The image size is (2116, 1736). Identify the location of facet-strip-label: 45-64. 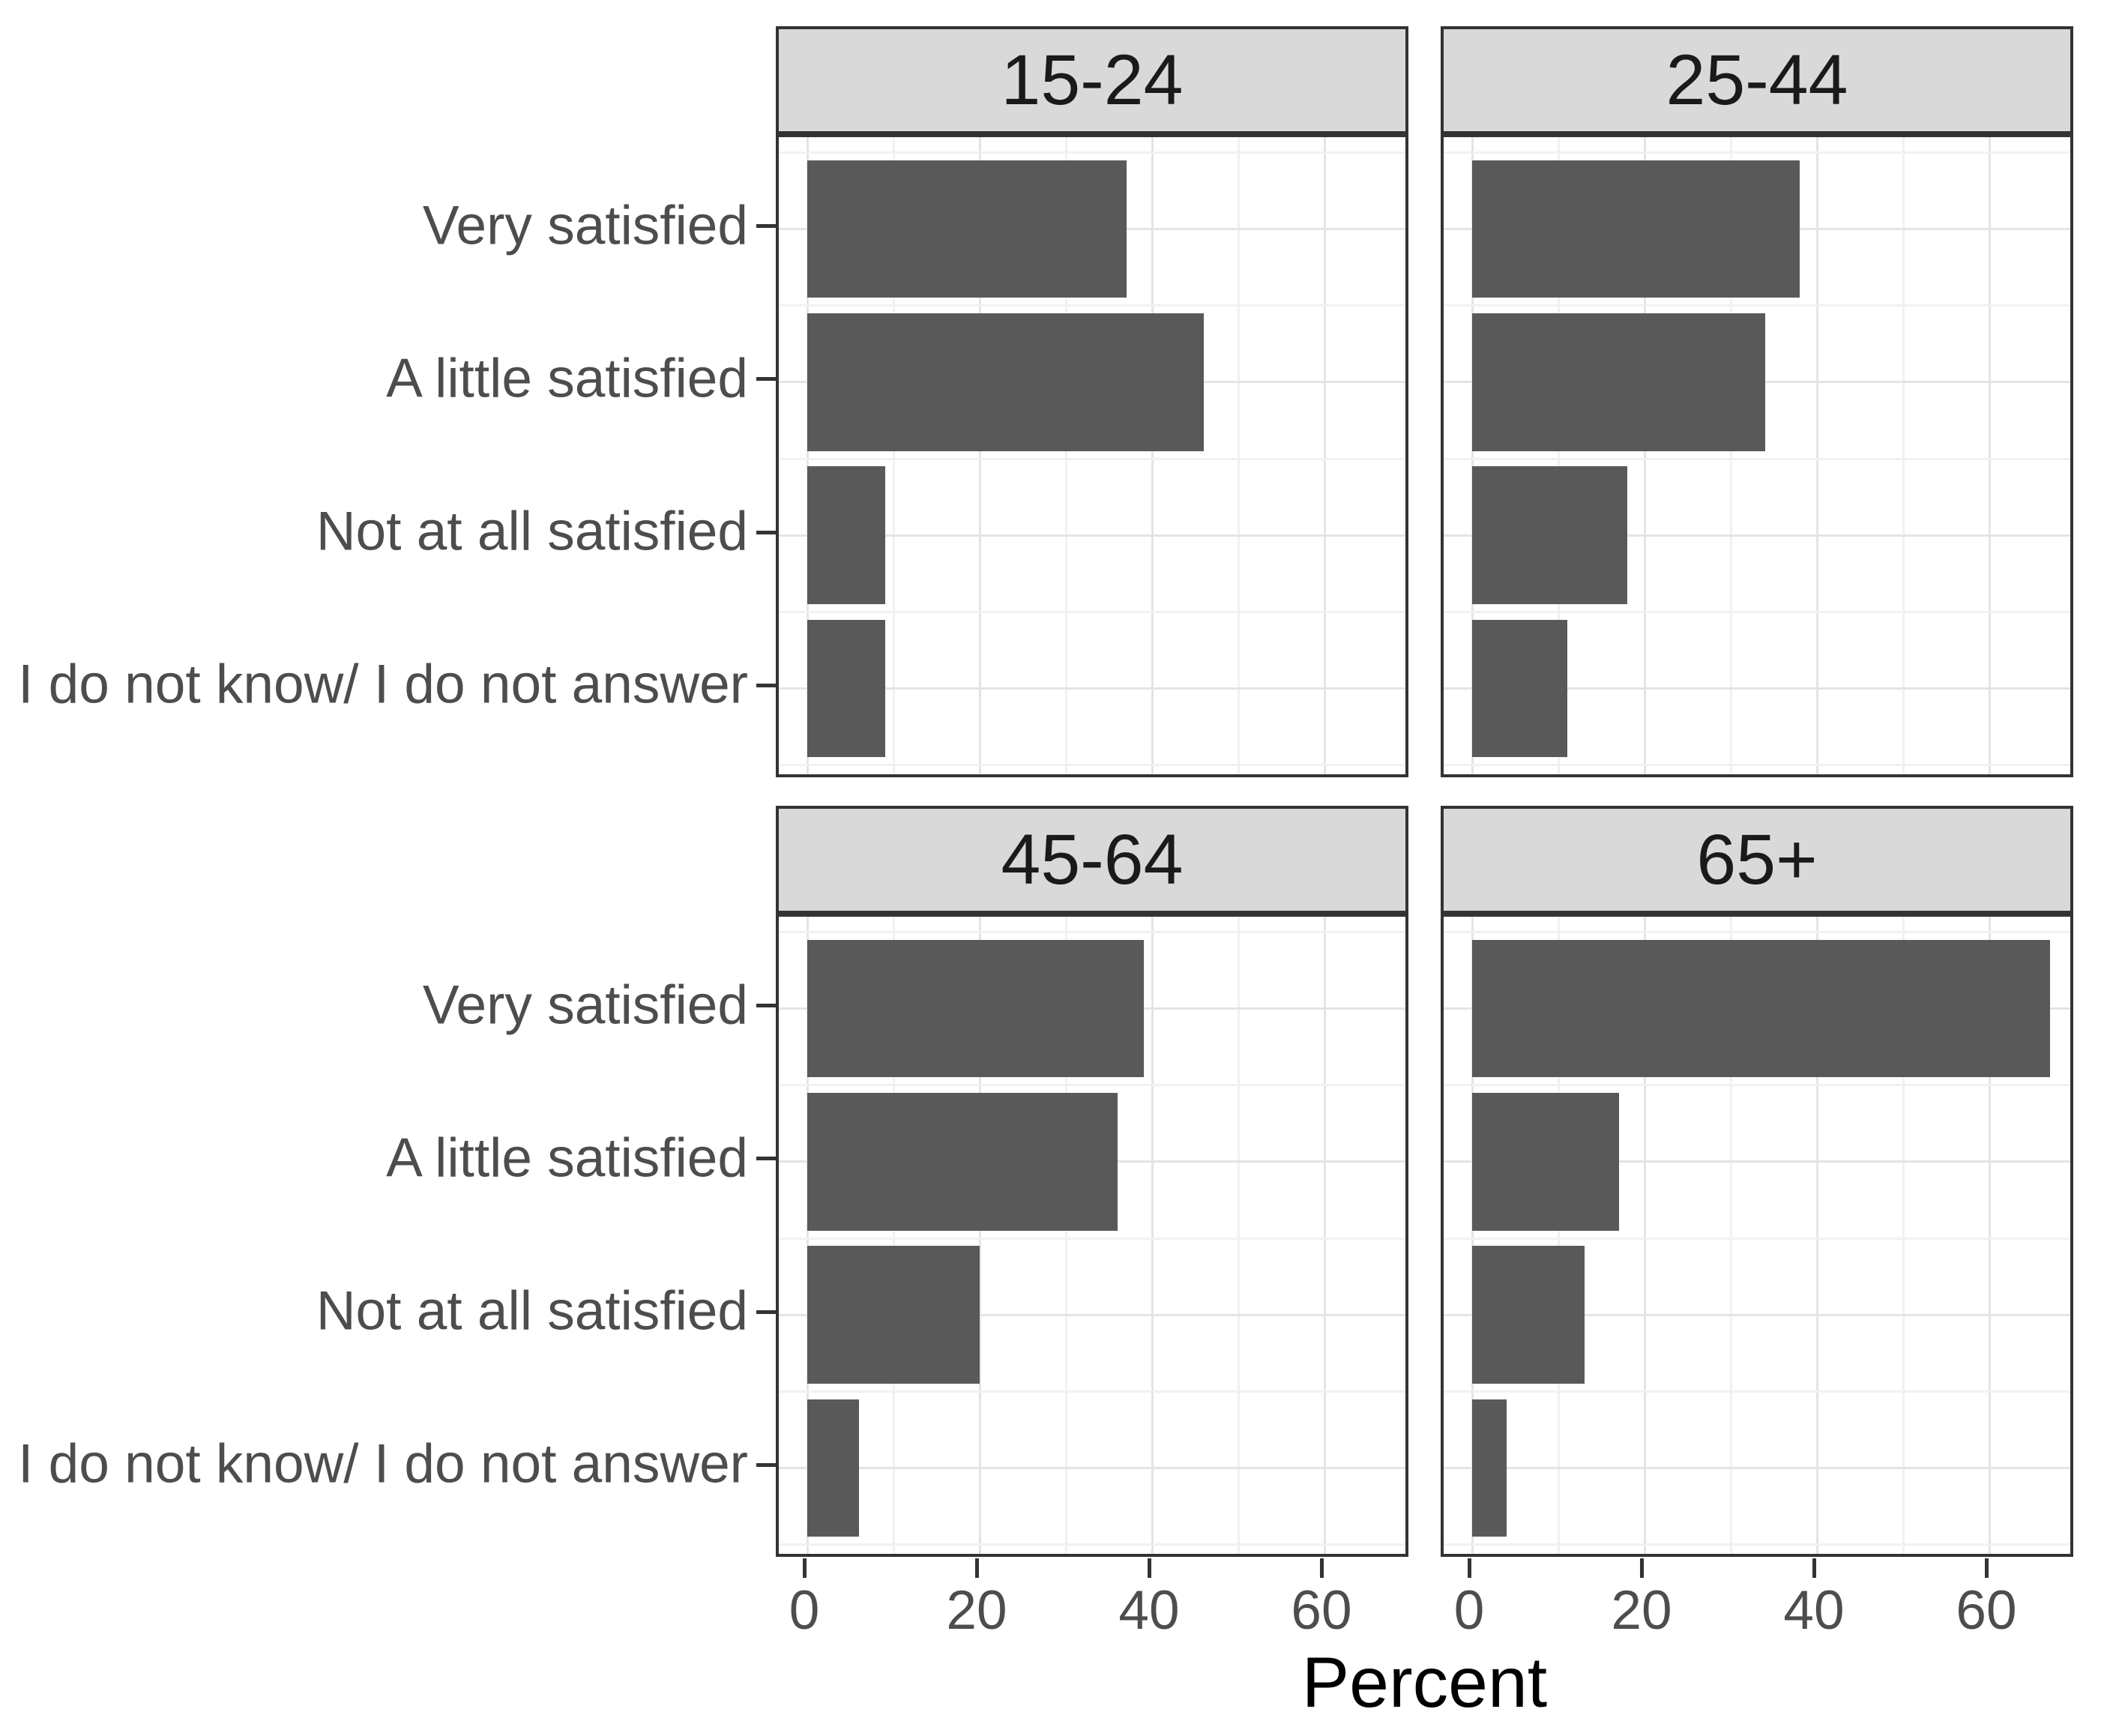
(1092, 859).